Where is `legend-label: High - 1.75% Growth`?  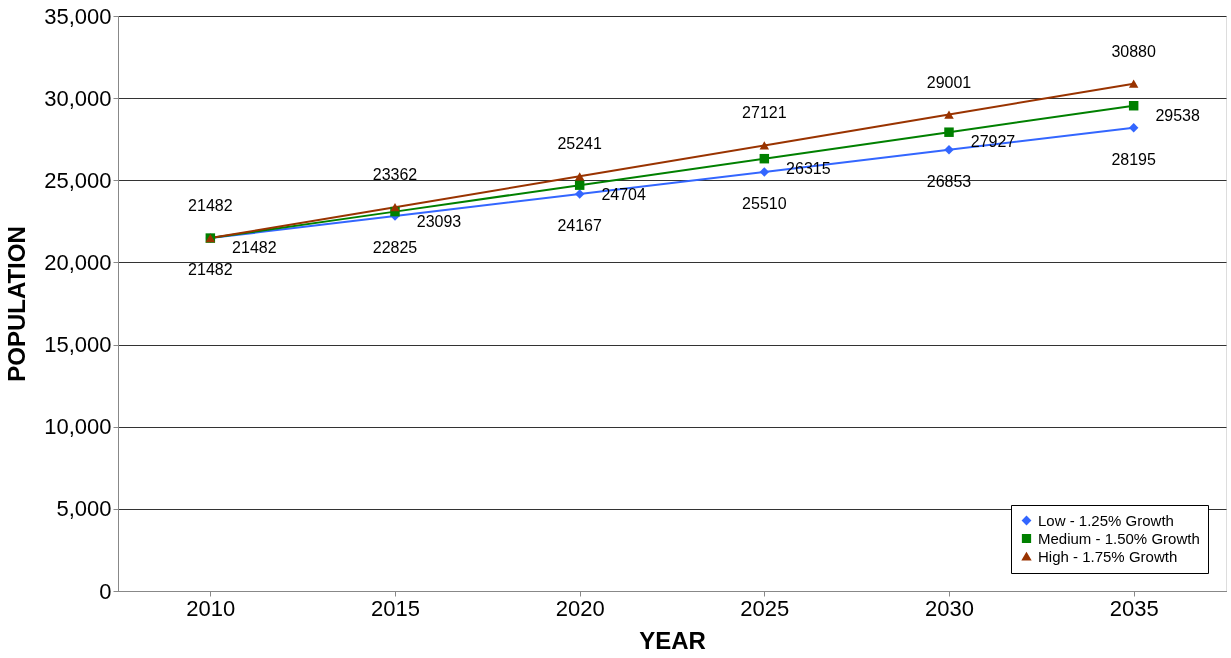 legend-label: High - 1.75% Growth is located at coordinates (1108, 556).